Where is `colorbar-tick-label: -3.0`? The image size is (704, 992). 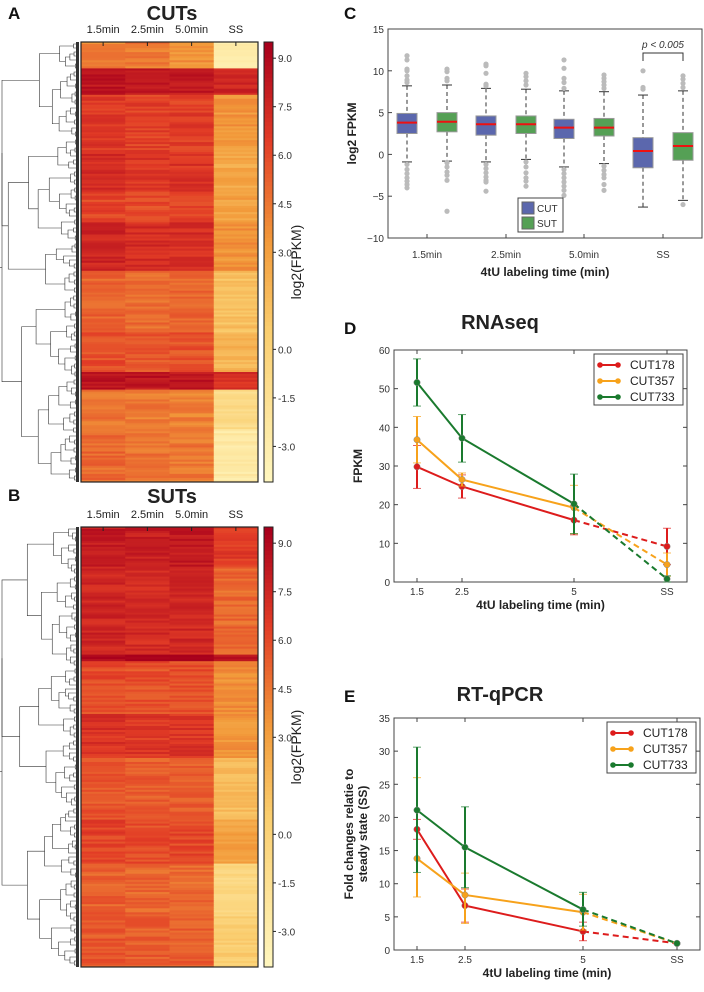 colorbar-tick-label: -3.0 is located at coordinates (287, 932).